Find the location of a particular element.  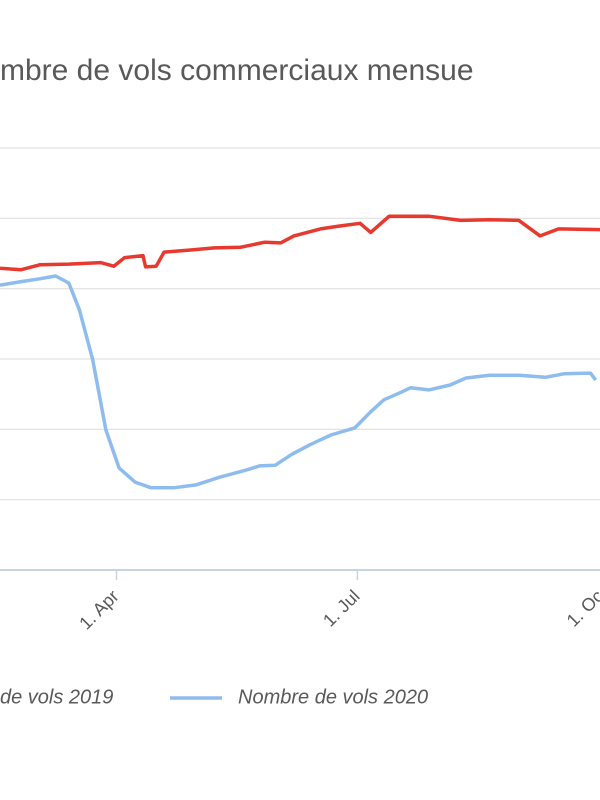

x-tick-label: 1. Apr is located at coordinates (98, 609).